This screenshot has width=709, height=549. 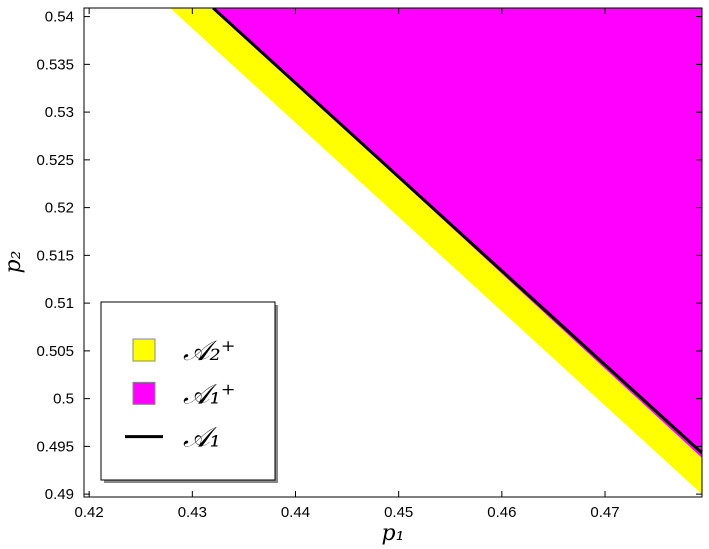 I want to click on x-tick-label: 0.46, so click(x=501, y=512).